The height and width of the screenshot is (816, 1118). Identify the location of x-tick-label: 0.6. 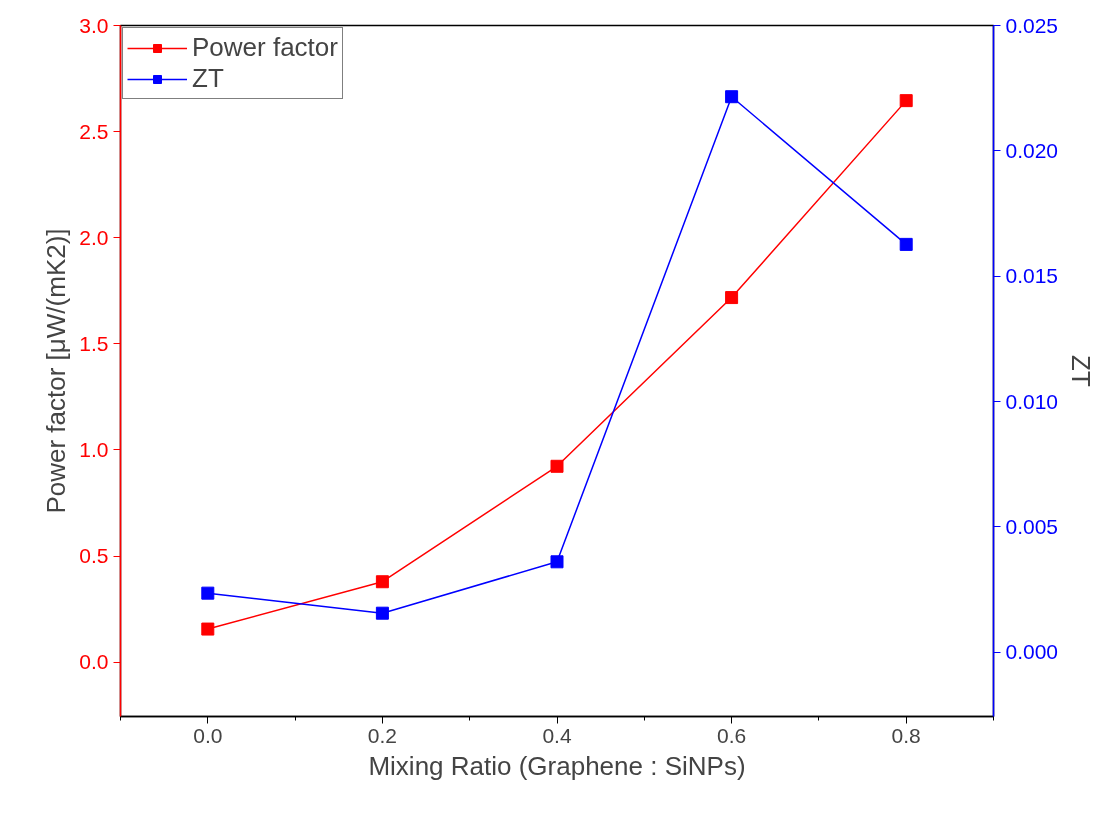
(732, 735).